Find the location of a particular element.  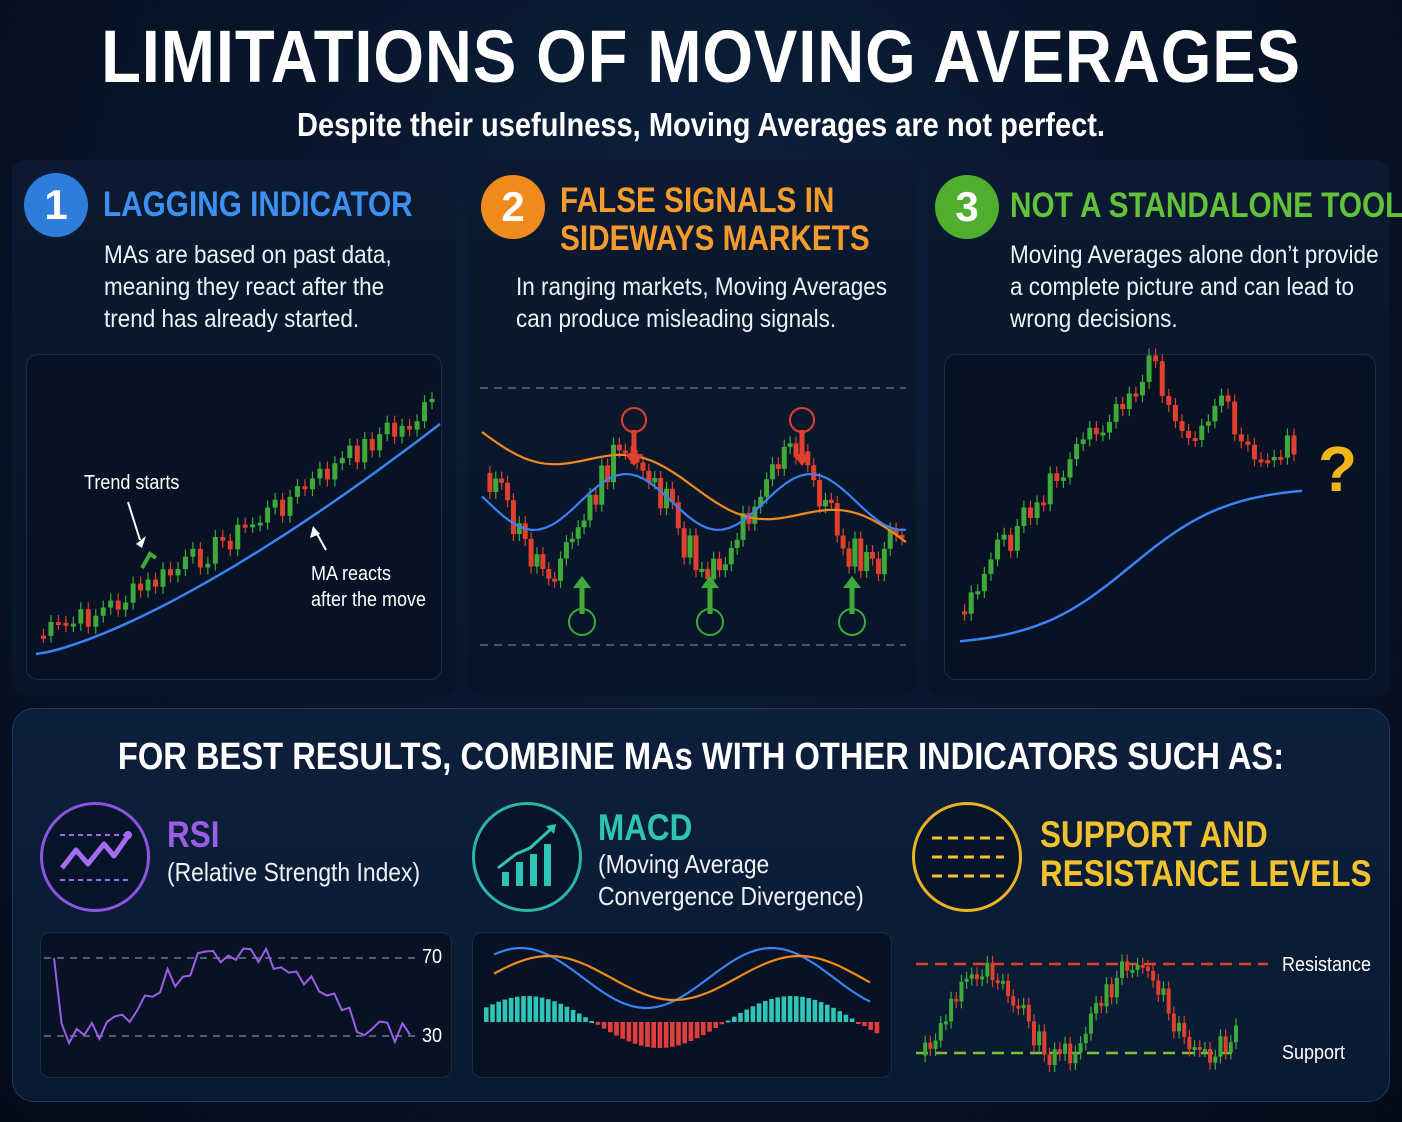

lagging-chart is located at coordinates (238, 523).